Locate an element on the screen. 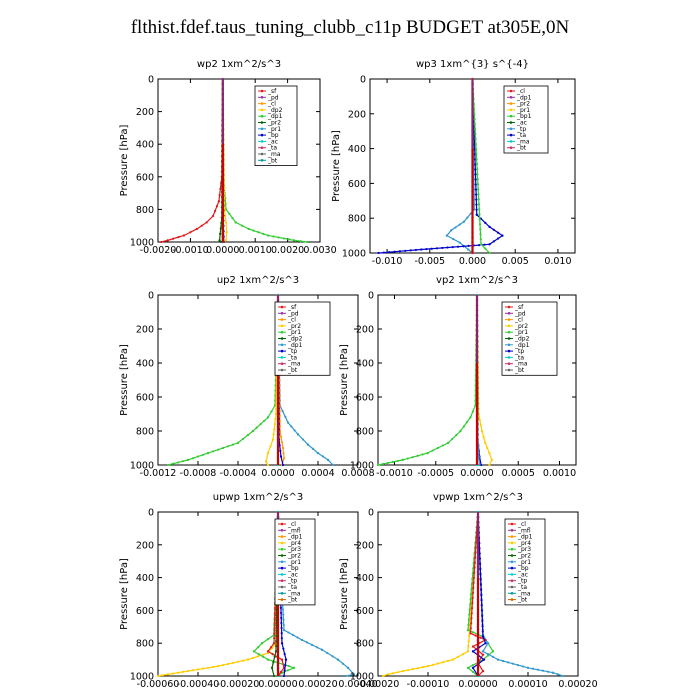  series-line-dp2 is located at coordinates (192, 160).